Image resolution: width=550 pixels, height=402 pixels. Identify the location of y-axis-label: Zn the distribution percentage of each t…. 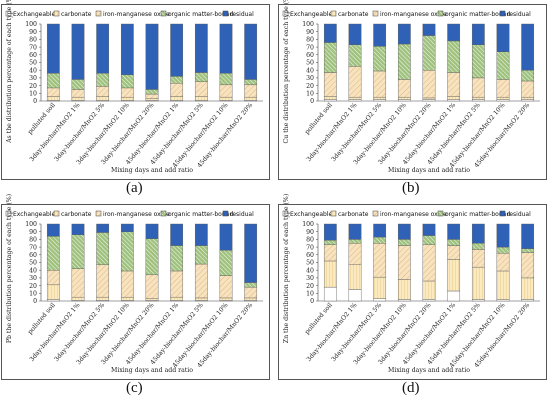
(286, 268).